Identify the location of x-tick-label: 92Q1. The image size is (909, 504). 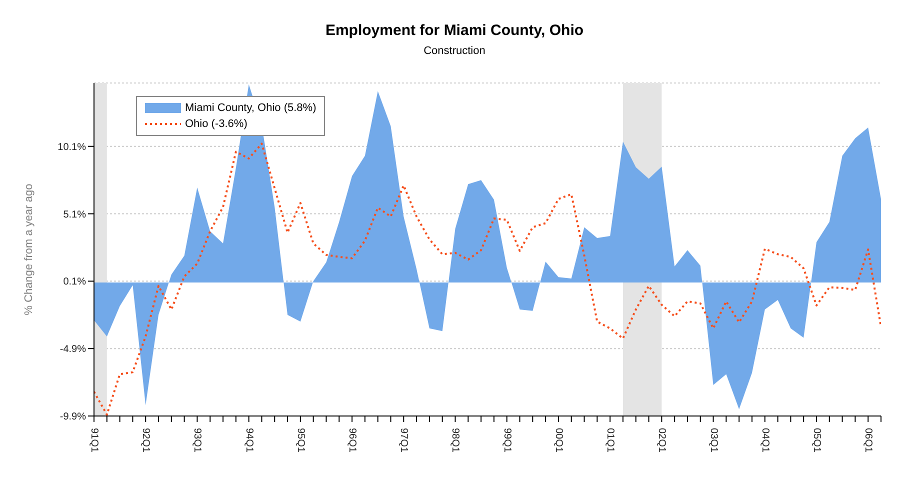
(146, 440).